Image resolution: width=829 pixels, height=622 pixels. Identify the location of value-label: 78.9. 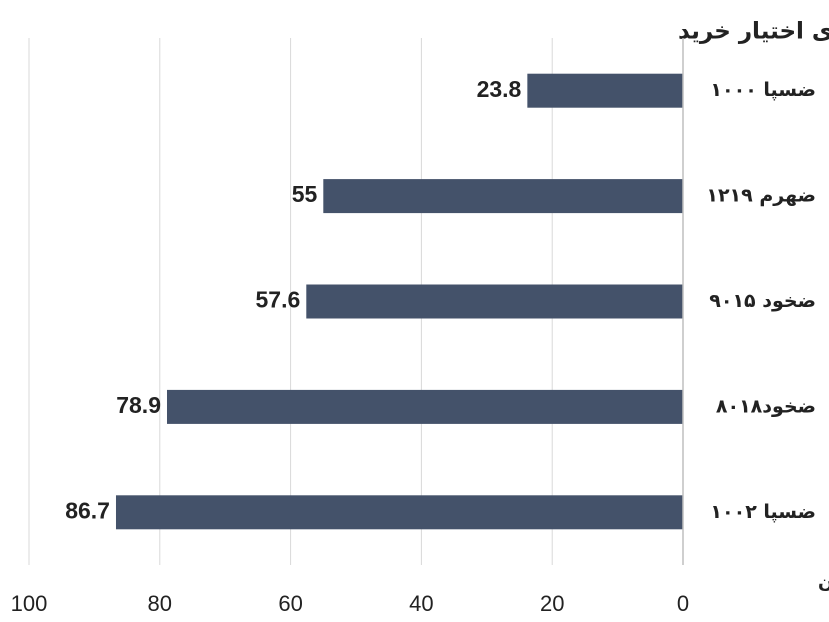
(138, 405).